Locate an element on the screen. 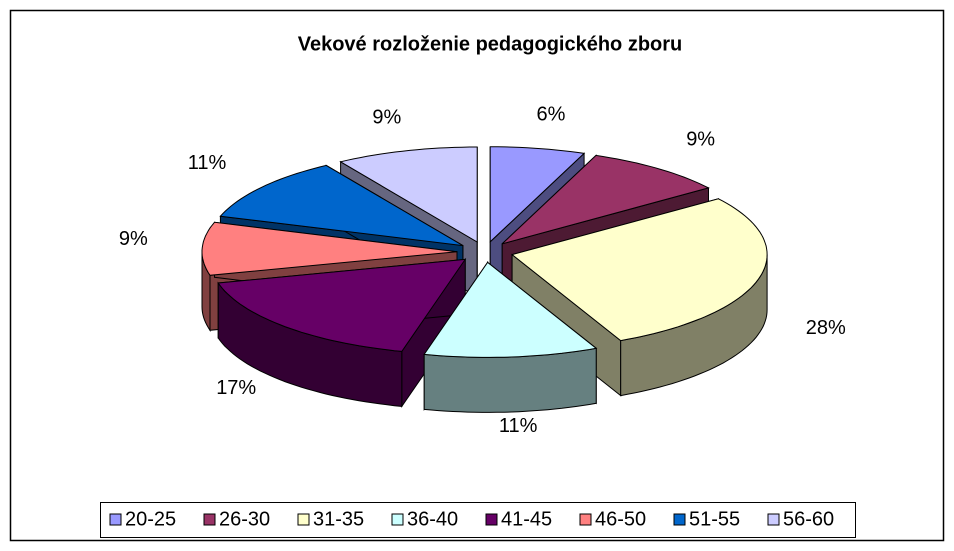  legend-label: 46-50 is located at coordinates (620, 519).